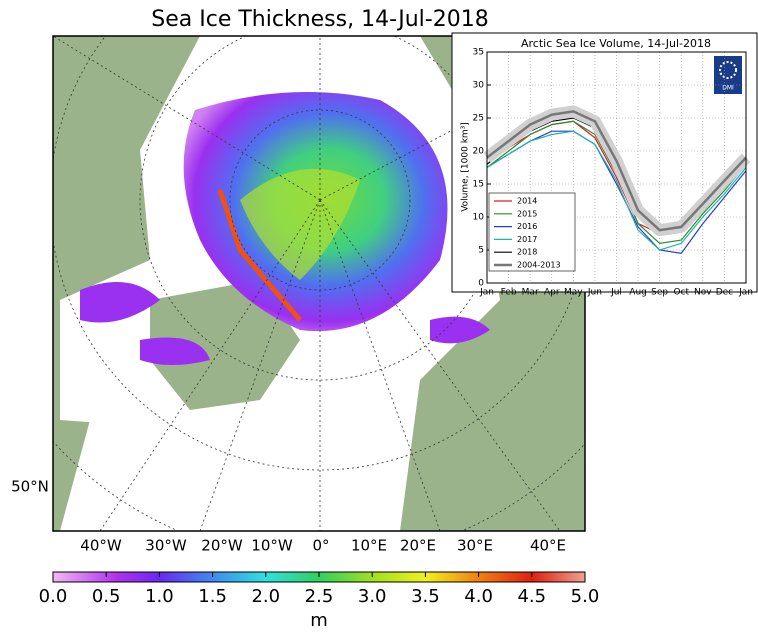  What do you see at coordinates (478, 53) in the screenshot?
I see `y-tick-label: 35` at bounding box center [478, 53].